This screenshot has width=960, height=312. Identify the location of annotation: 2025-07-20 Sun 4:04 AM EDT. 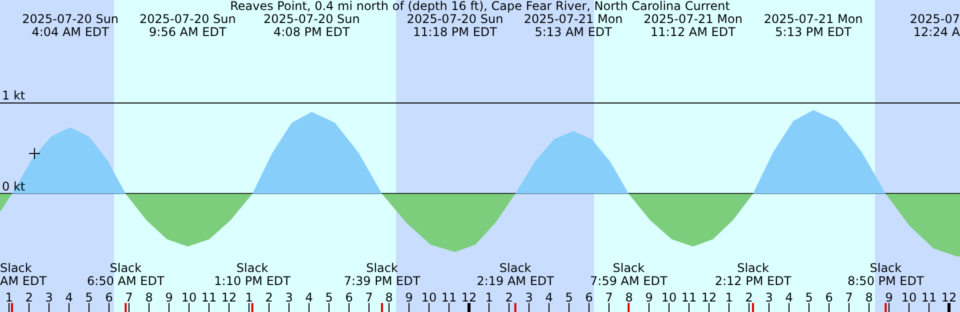
(70, 26).